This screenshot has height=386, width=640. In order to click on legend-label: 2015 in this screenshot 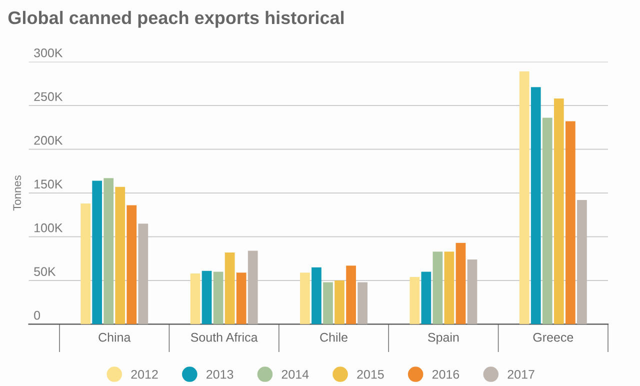, I will do `click(370, 374)`.